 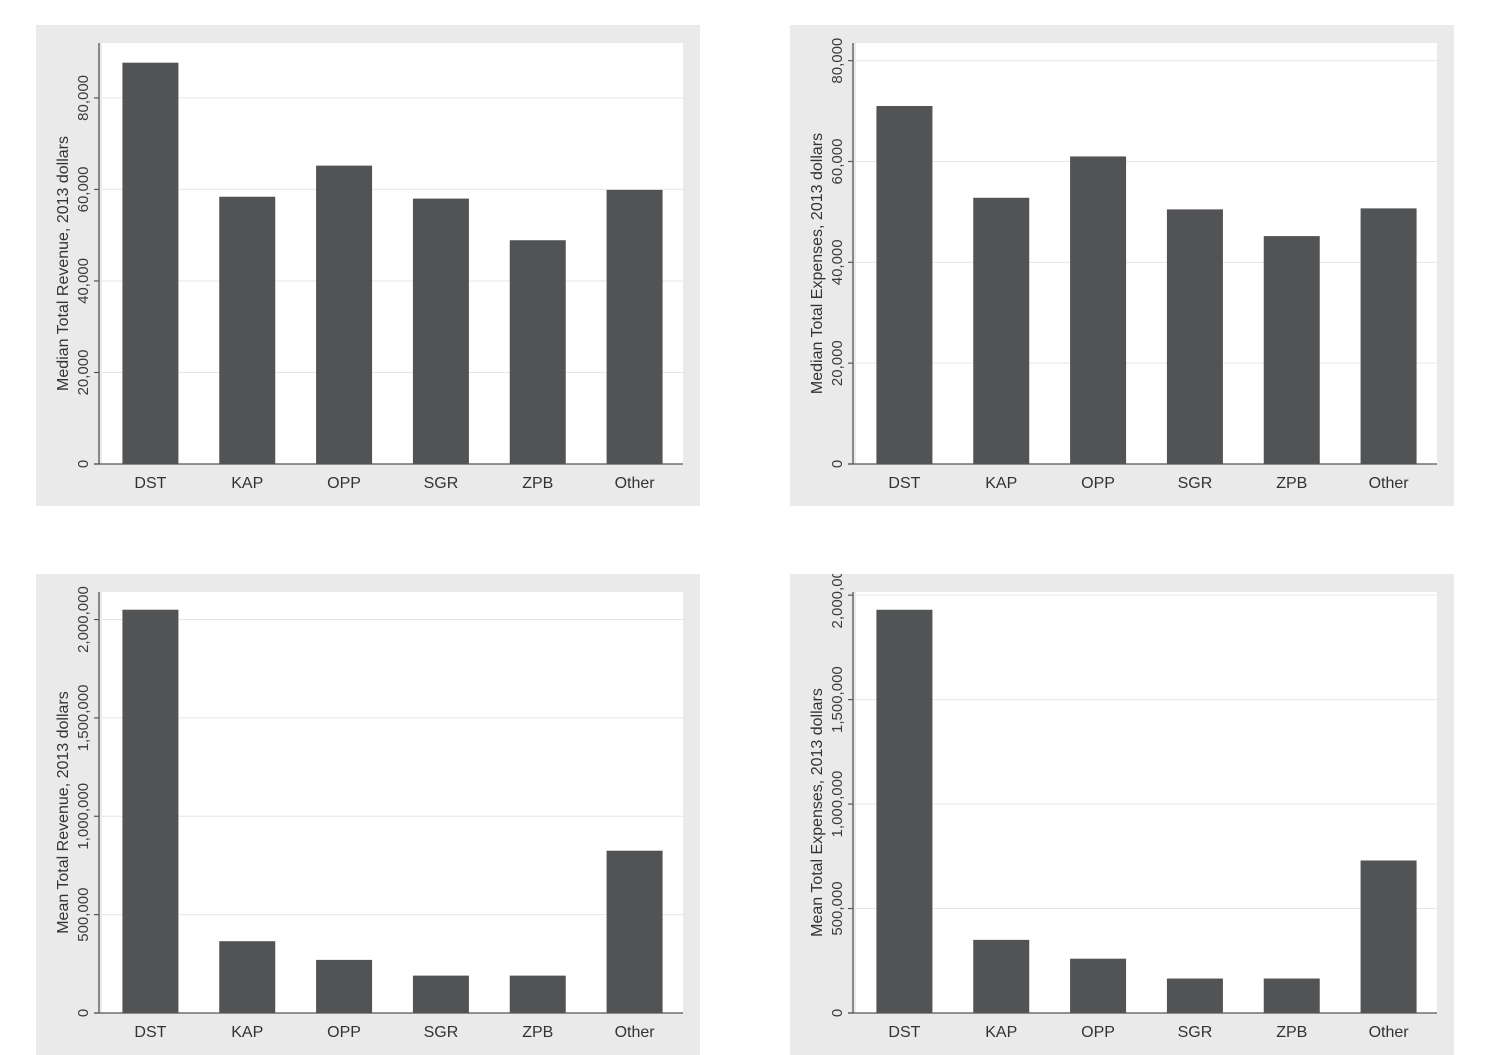 I want to click on y-axis-title: Mean Total Expenses, 2013 dollars, so click(x=817, y=812).